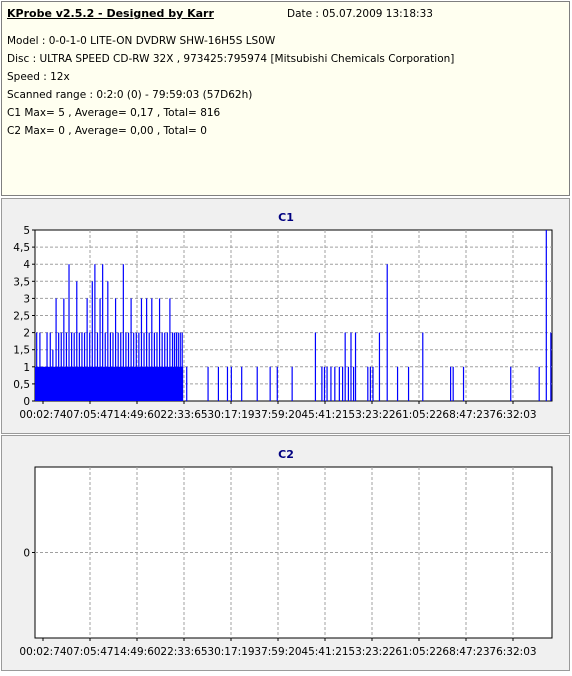 This screenshot has width=572, height=676. I want to click on c1-summary-line: C1 Max= 5 , Average= 0,17 , Total= 816, so click(114, 113).